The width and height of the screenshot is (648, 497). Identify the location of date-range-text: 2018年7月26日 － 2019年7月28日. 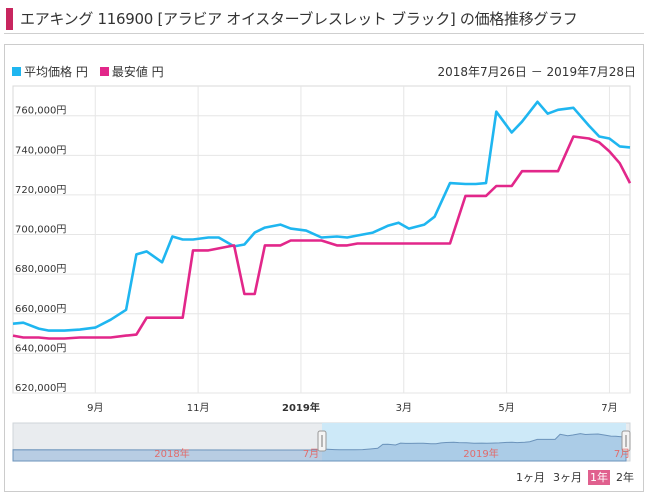
(536, 72).